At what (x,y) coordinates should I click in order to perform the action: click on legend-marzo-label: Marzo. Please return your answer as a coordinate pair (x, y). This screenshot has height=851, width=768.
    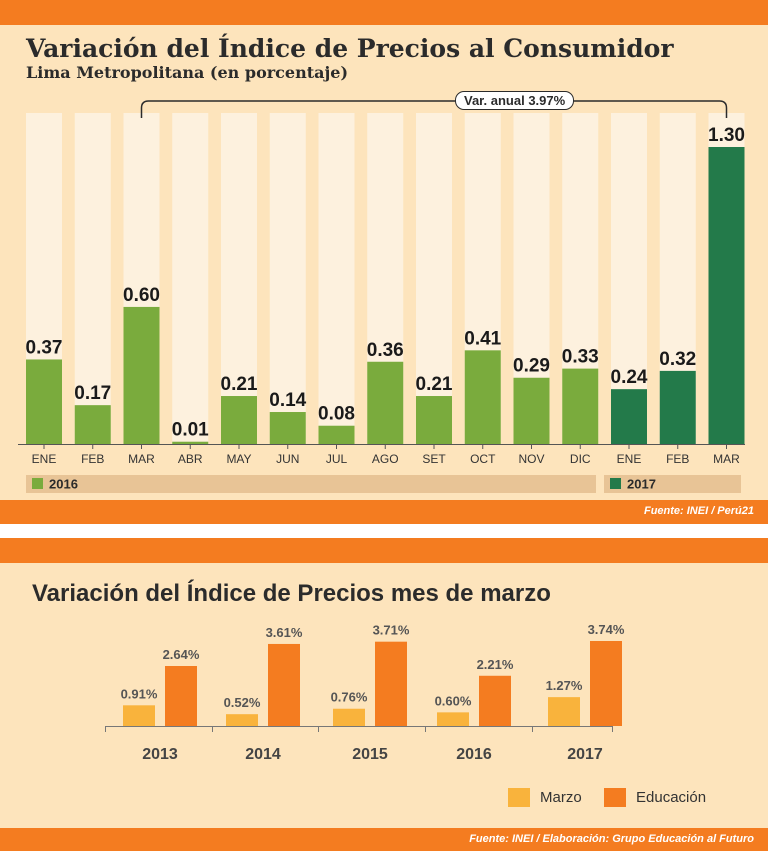
    Looking at the image, I should click on (561, 797).